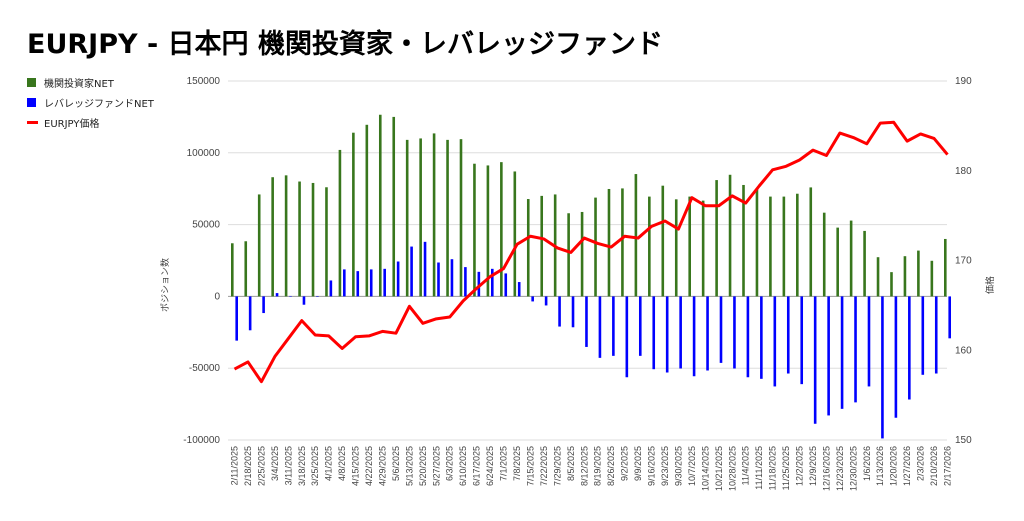  I want to click on x-tick-label: 7/22/2025, so click(544, 466).